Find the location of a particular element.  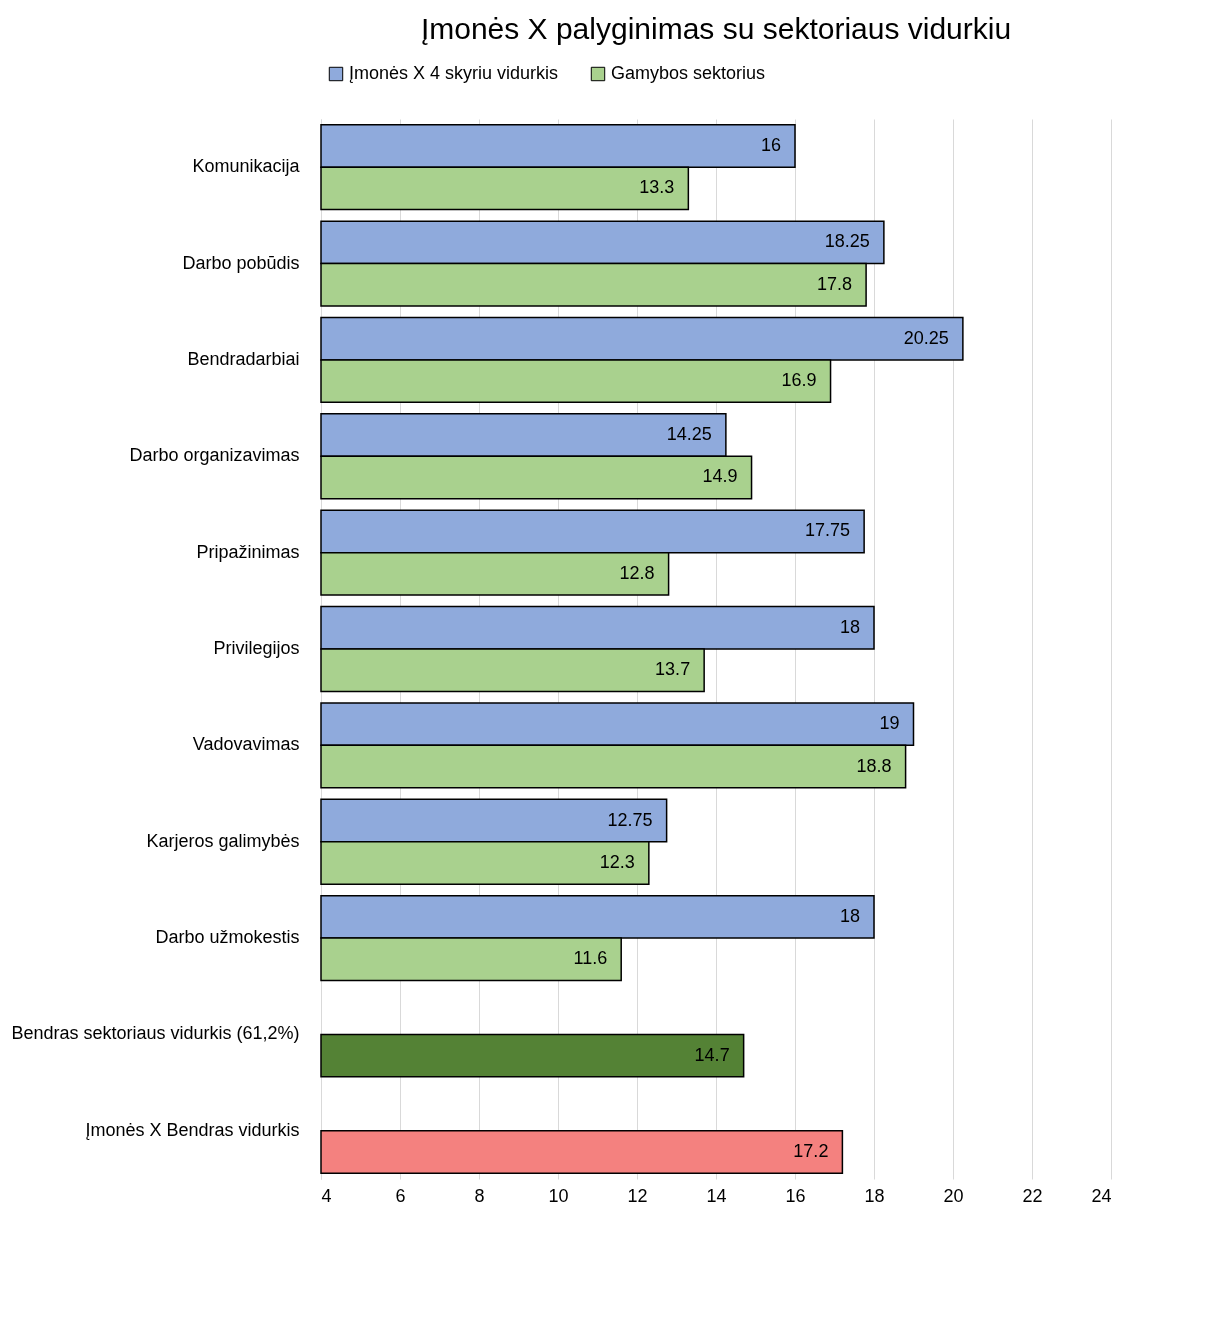

data-label: 16.9 is located at coordinates (799, 380).